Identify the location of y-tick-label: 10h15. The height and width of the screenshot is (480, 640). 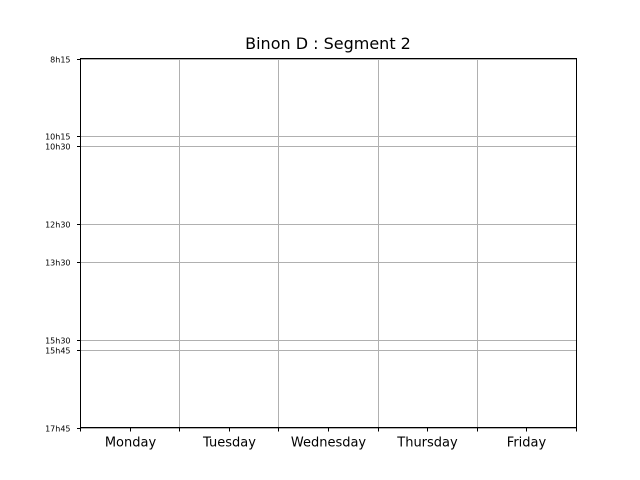
(57, 137).